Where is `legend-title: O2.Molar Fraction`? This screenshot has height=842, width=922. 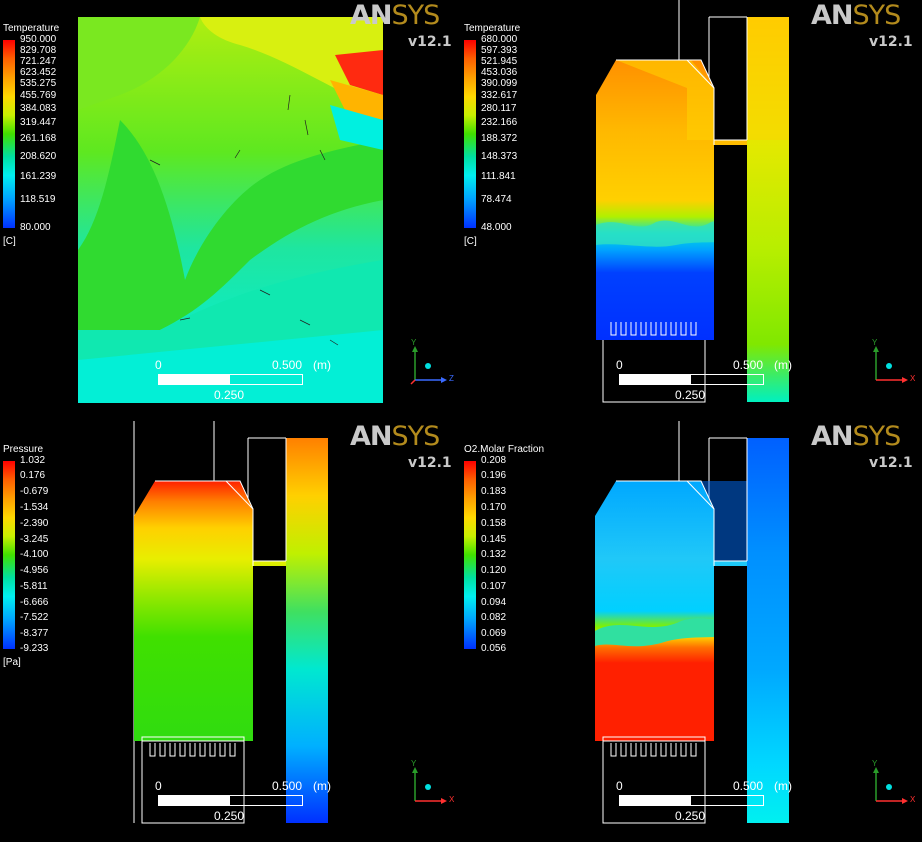 legend-title: O2.Molar Fraction is located at coordinates (504, 449).